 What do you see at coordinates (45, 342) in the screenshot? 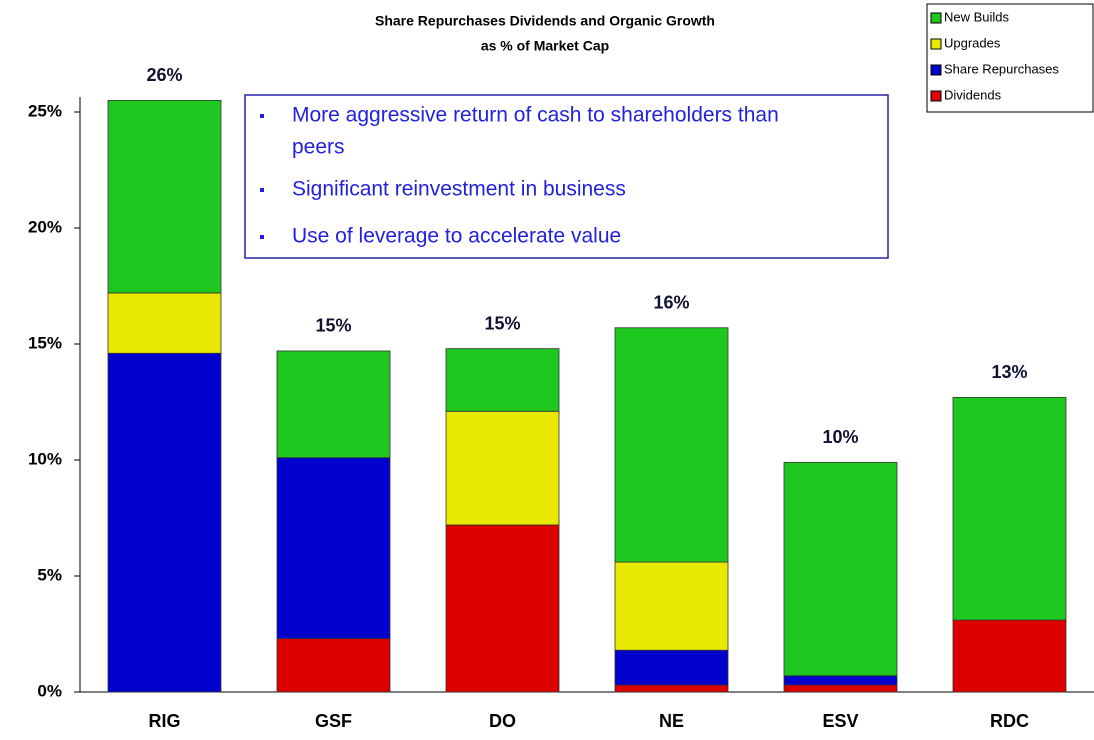
I see `y-tick-label: 15%` at bounding box center [45, 342].